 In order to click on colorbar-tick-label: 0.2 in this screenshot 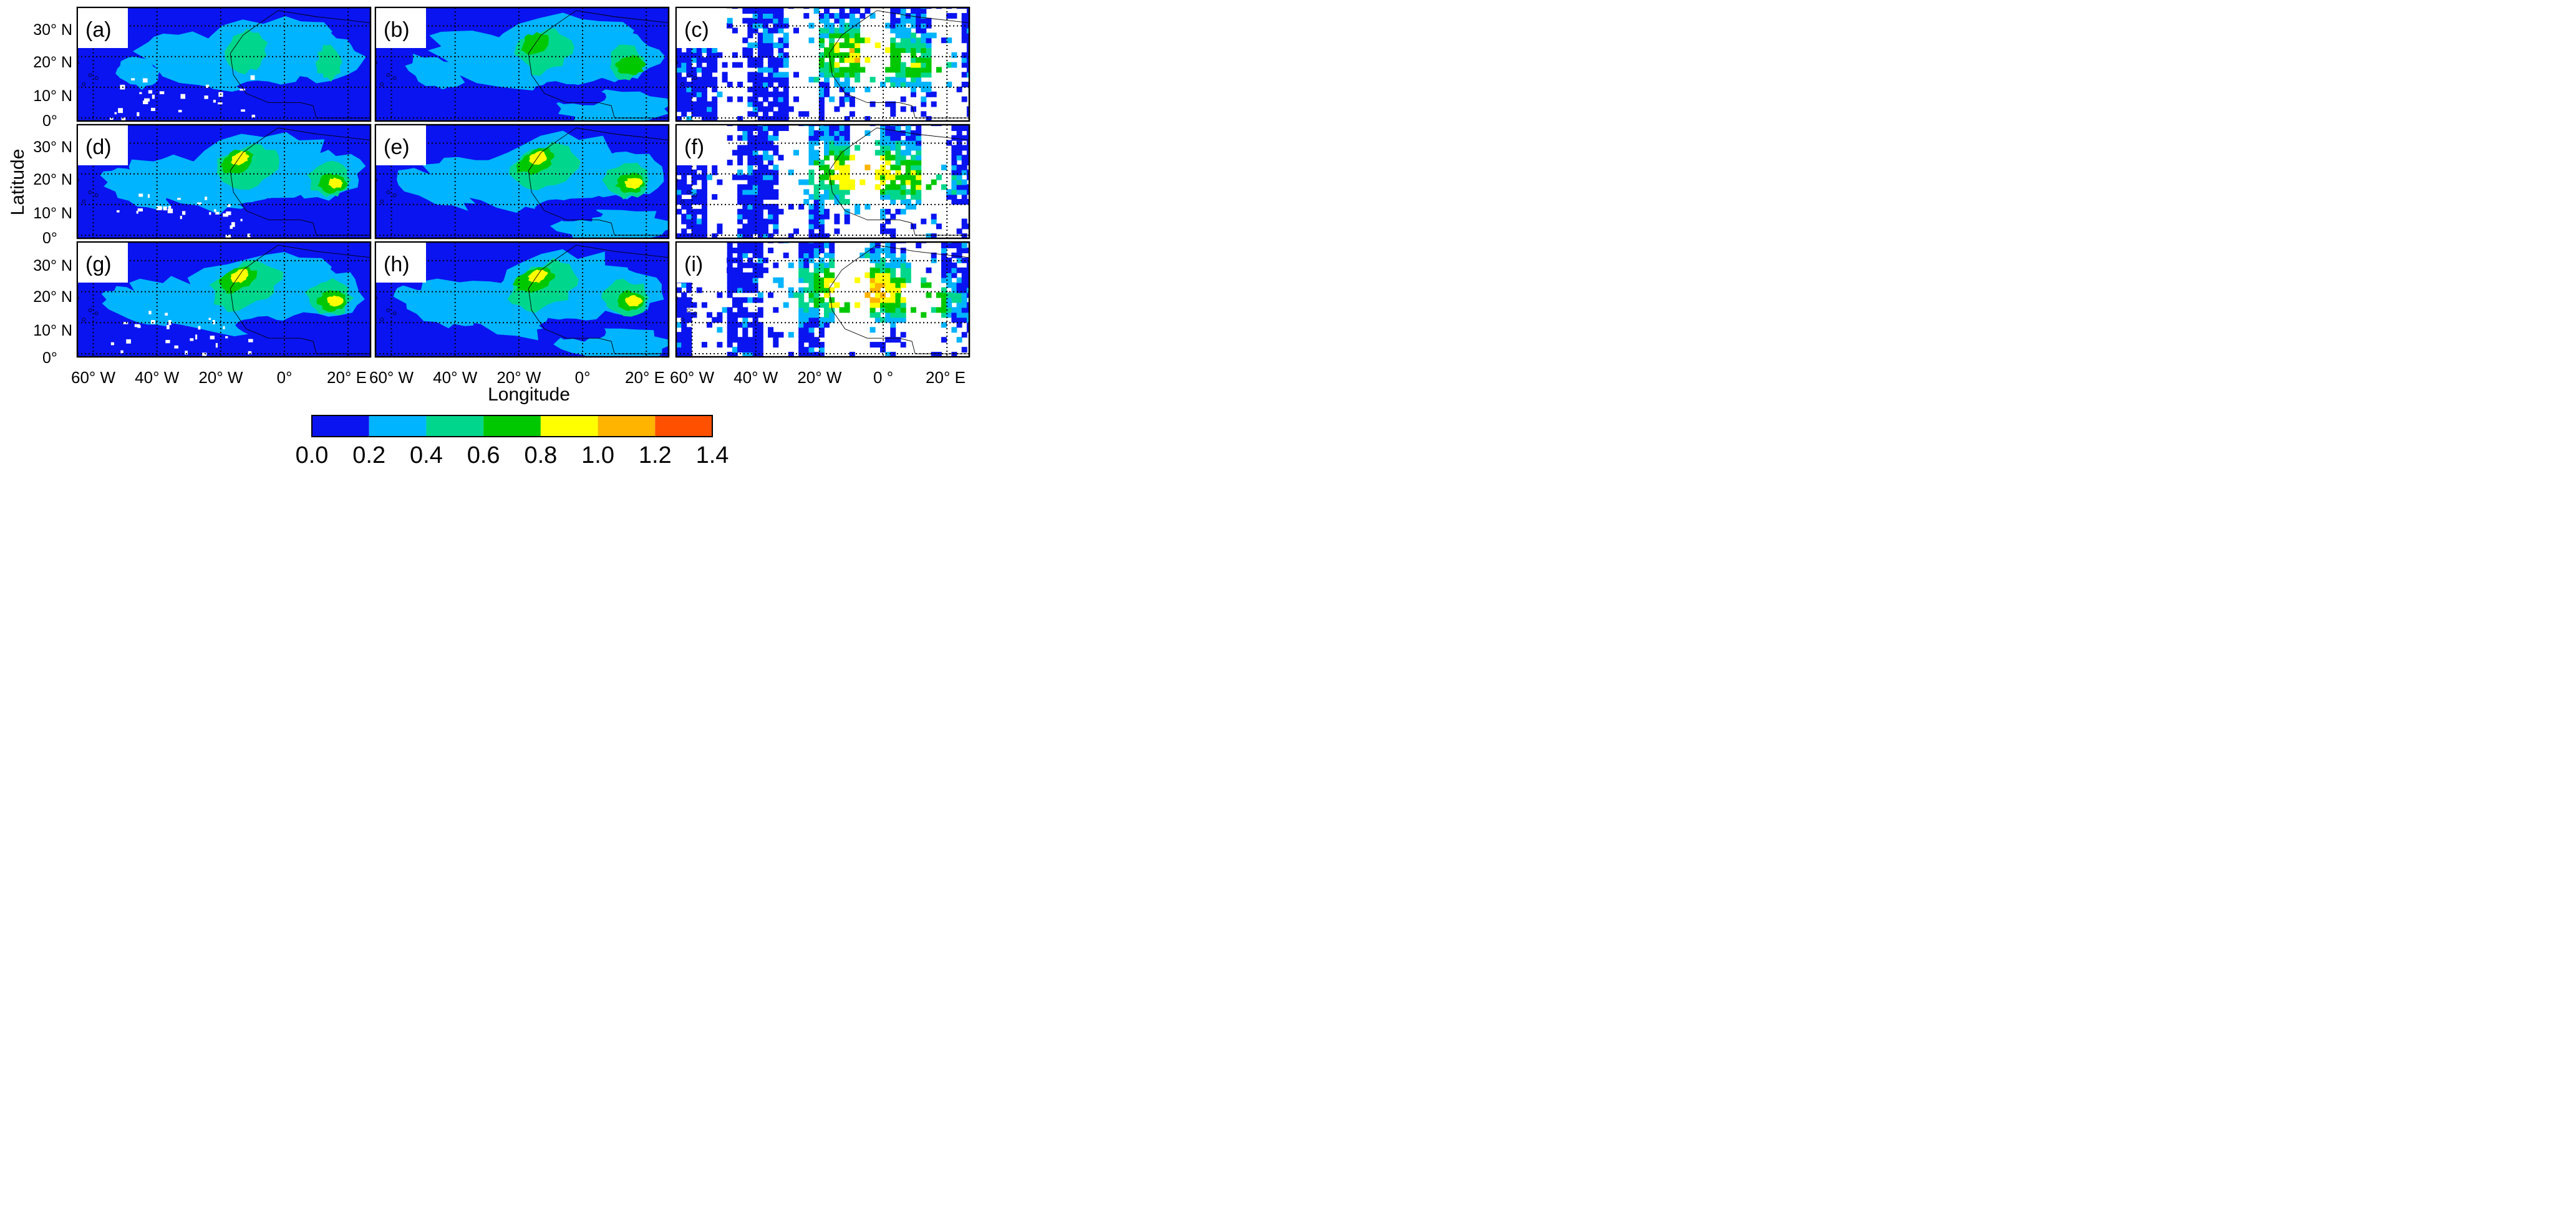, I will do `click(369, 455)`.